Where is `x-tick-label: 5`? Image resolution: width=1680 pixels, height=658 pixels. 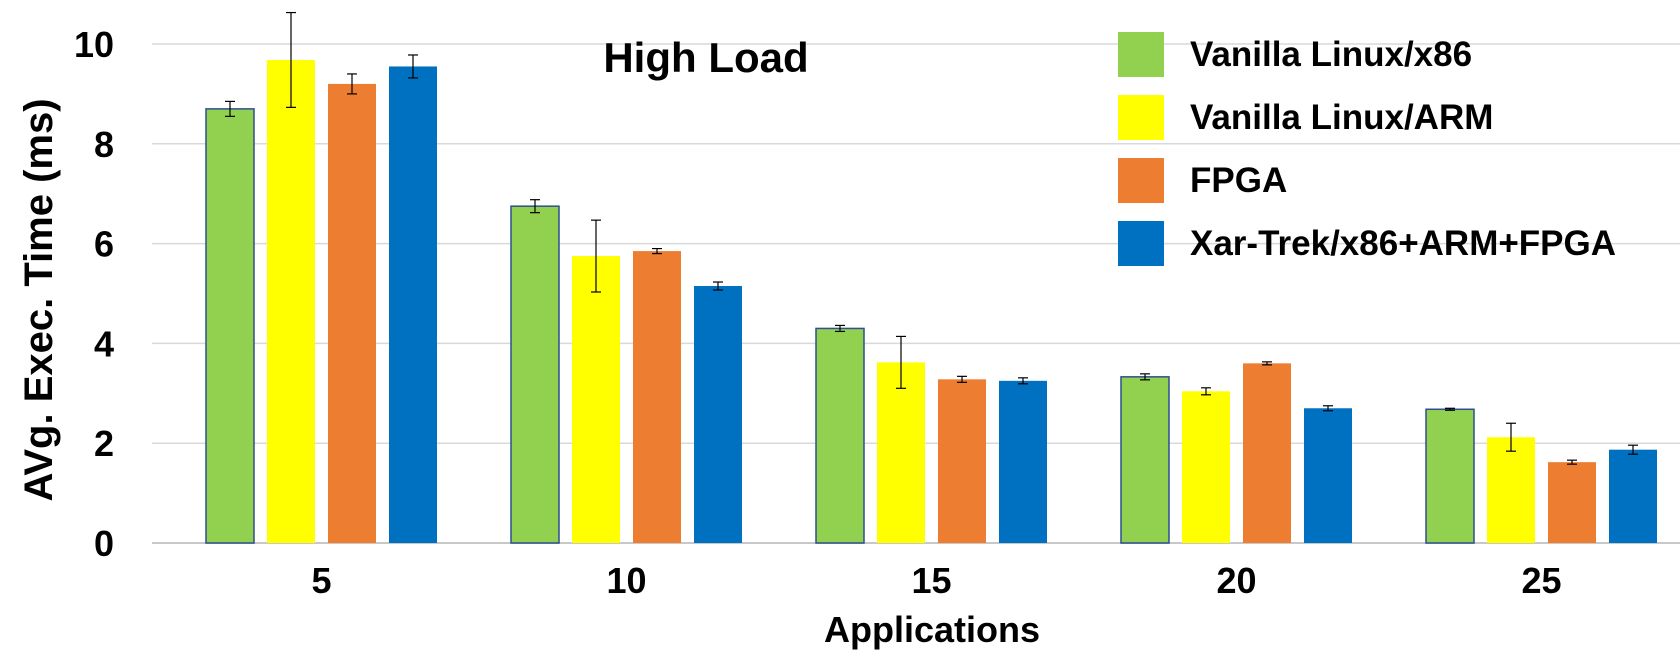 x-tick-label: 5 is located at coordinates (321, 580).